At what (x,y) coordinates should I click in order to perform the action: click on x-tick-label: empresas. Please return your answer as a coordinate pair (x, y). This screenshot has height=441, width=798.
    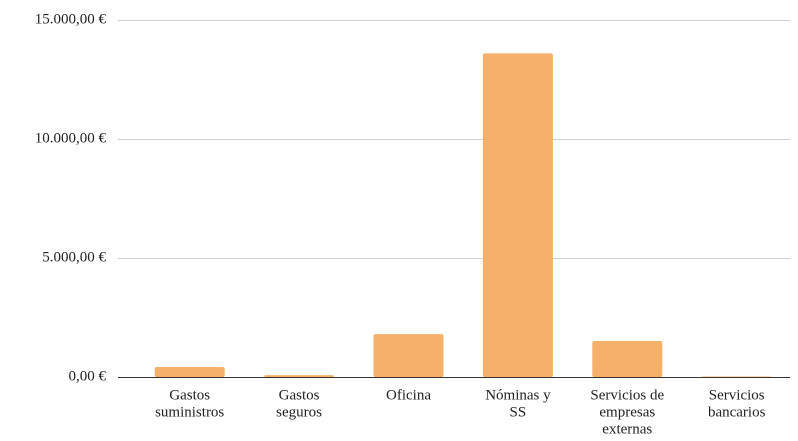
    Looking at the image, I should click on (627, 412).